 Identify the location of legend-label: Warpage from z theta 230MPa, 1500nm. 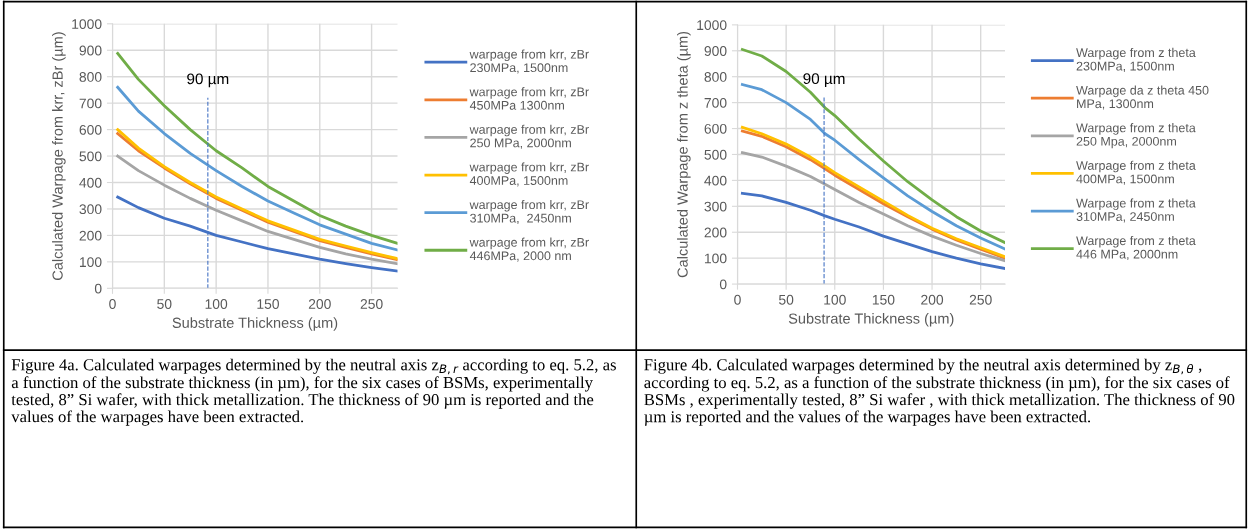
(1136, 59).